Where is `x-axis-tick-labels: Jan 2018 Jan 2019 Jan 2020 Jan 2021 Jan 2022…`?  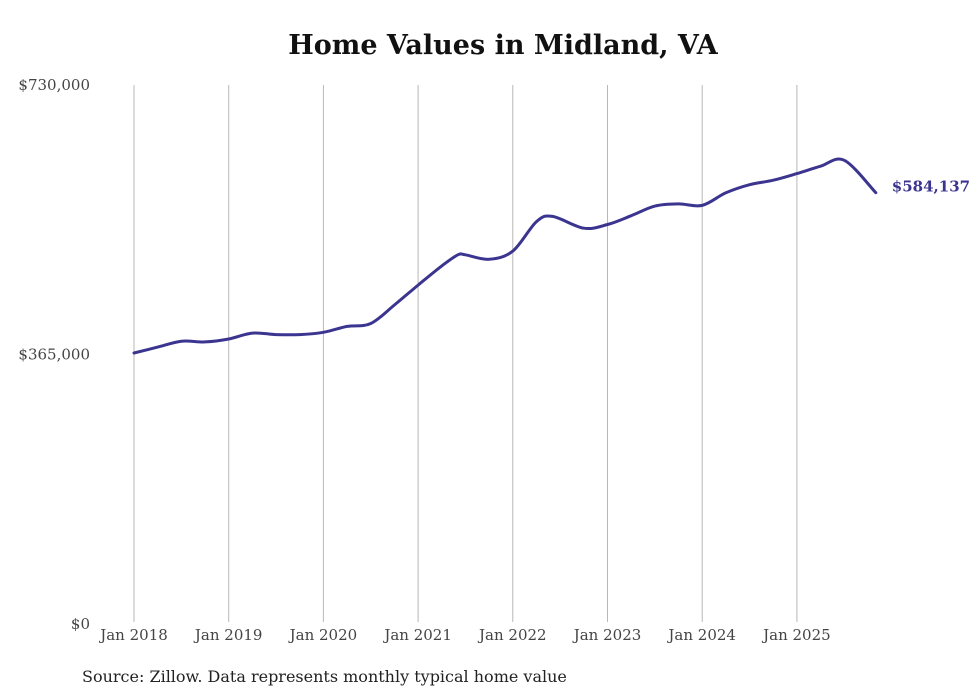 x-axis-tick-labels: Jan 2018 Jan 2019 Jan 2020 Jan 2021 Jan 2022… is located at coordinates (464, 635).